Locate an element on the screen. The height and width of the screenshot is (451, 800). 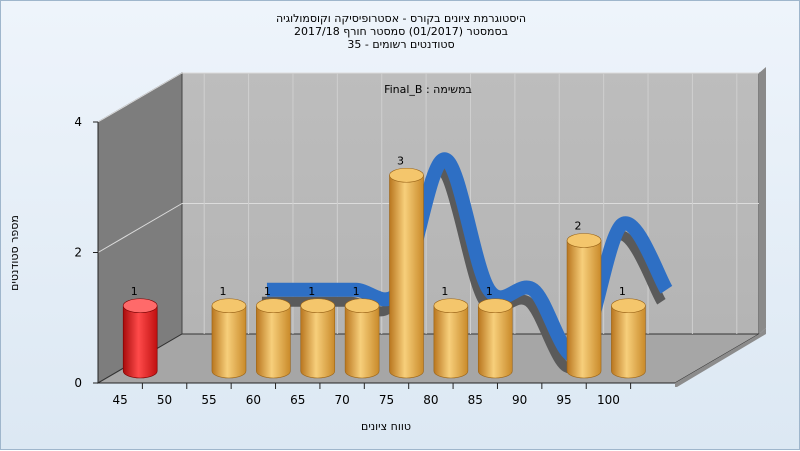
chart-annotation: במשימה : Final_B is located at coordinates (428, 89).